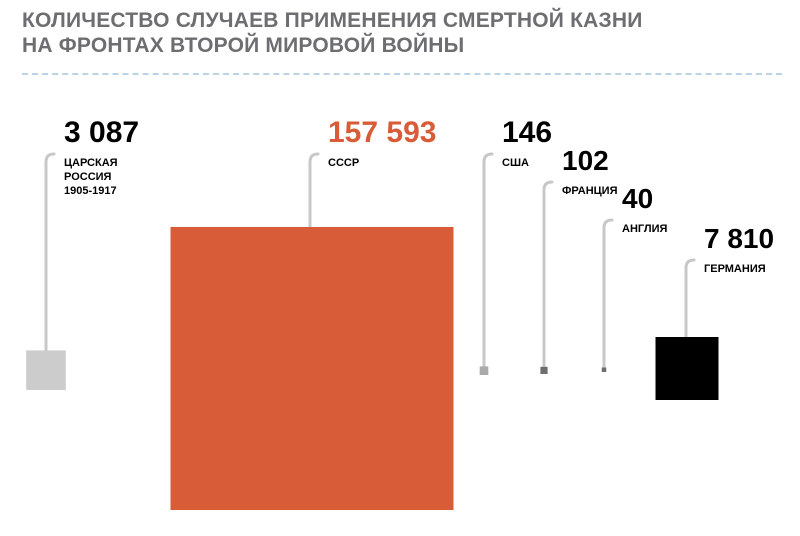 The width and height of the screenshot is (800, 536). I want to click on title-divider, so click(402, 74).